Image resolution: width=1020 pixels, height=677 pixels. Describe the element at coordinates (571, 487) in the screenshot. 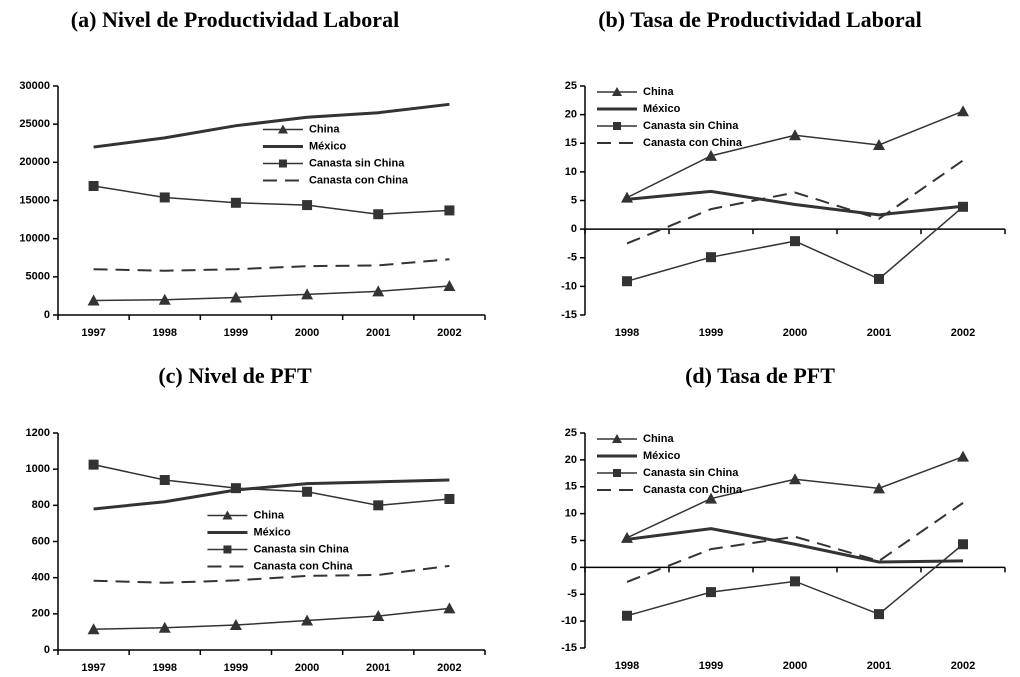

I see `y-tick-label: 15` at that location.